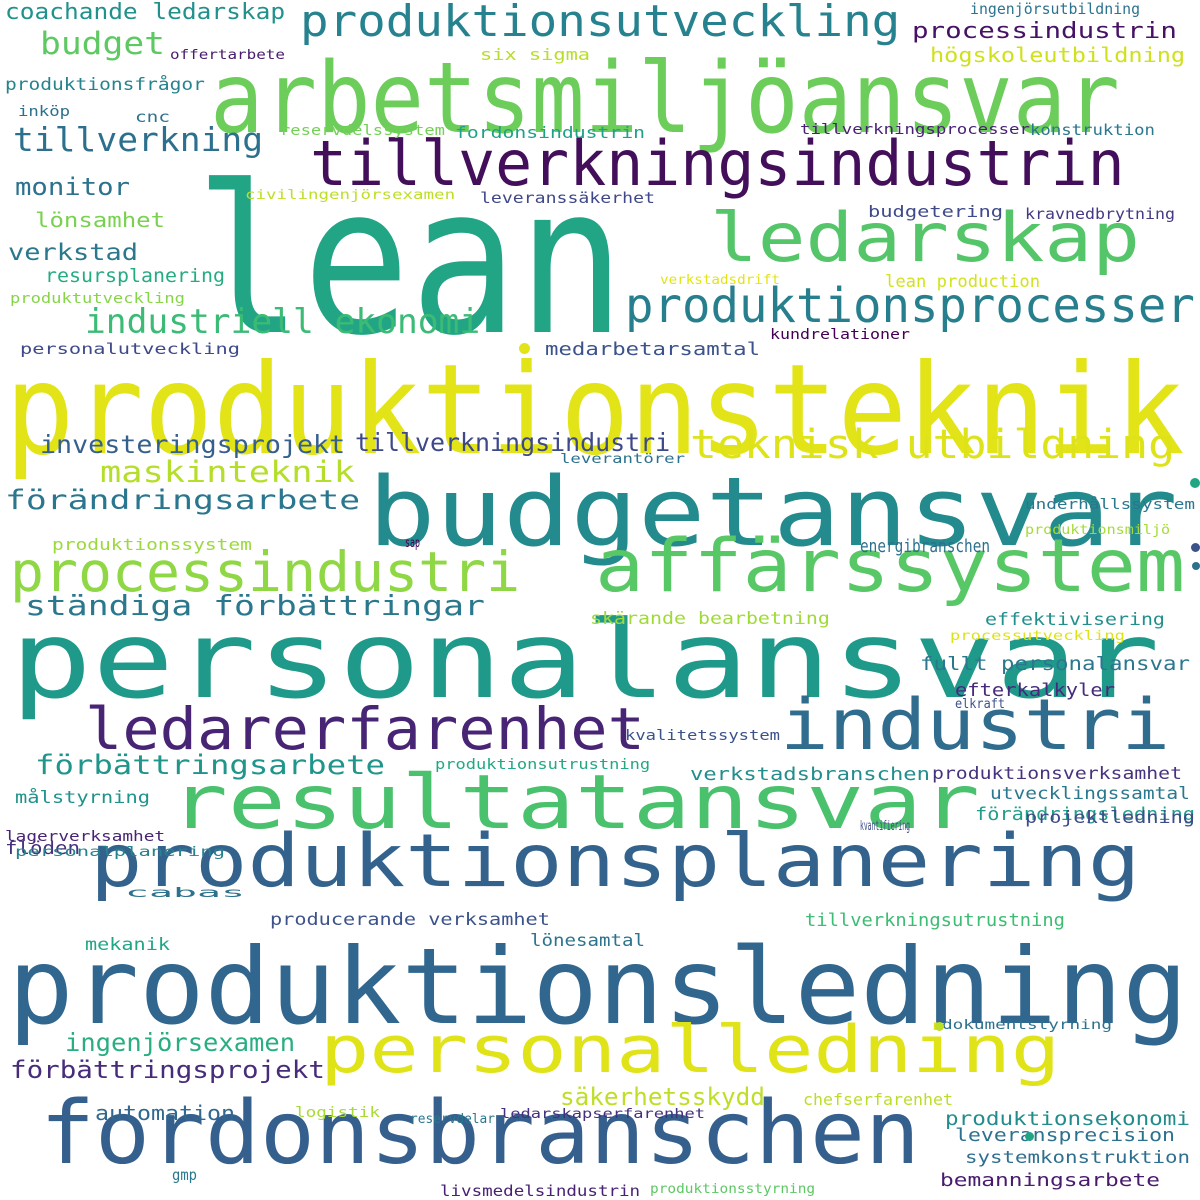  I want to click on word-64: leveranssäkerhet, so click(567, 198).